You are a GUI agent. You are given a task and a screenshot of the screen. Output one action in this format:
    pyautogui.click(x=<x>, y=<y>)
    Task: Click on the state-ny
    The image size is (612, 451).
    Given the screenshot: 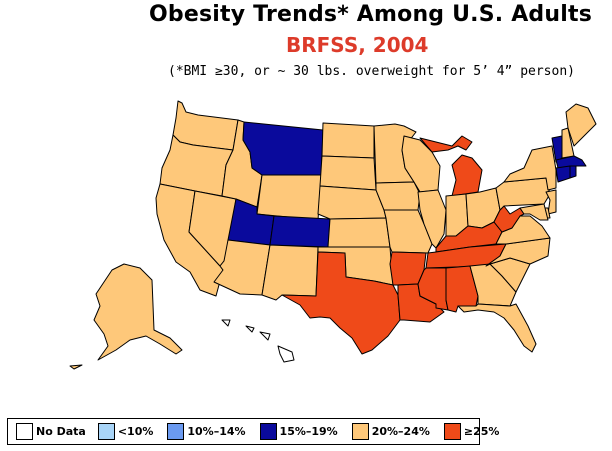 What is the action you would take?
    pyautogui.click(x=530, y=168)
    